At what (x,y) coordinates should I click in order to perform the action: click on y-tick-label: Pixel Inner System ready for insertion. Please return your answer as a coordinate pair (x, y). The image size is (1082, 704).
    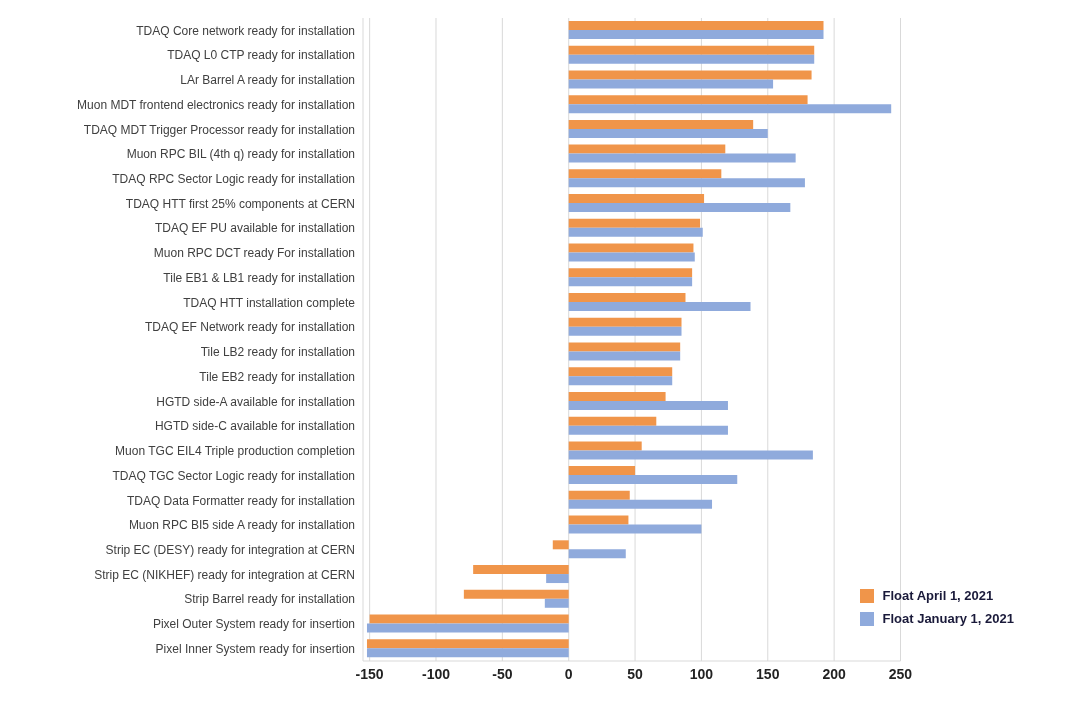
    Looking at the image, I should click on (255, 648).